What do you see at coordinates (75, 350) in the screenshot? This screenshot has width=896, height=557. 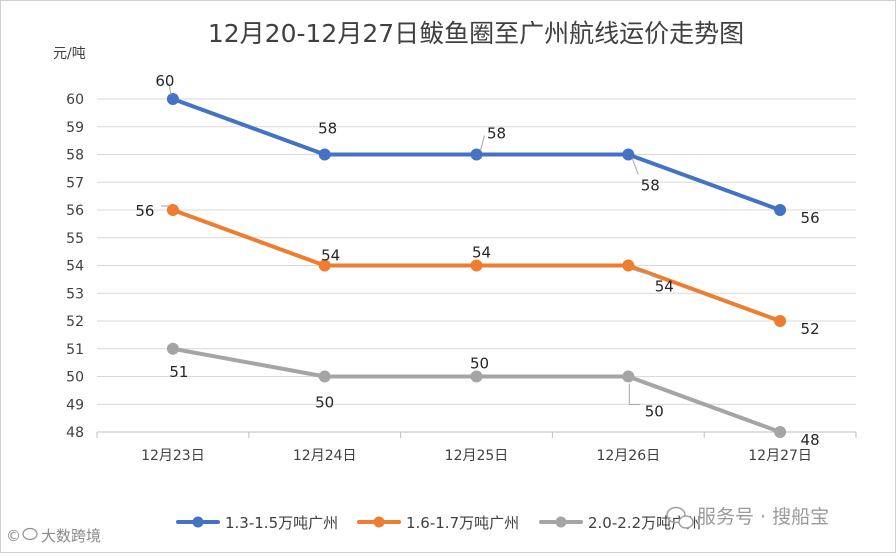 I see `y-tick-label: 51` at bounding box center [75, 350].